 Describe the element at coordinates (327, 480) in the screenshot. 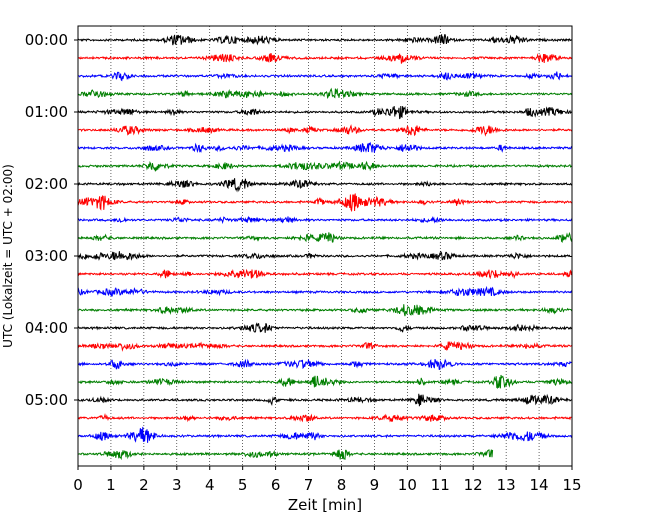

I see `x-axis-ticks: 0 1 2 3 4 5 6 7 8 9 10 11 12 13 14 15` at that location.